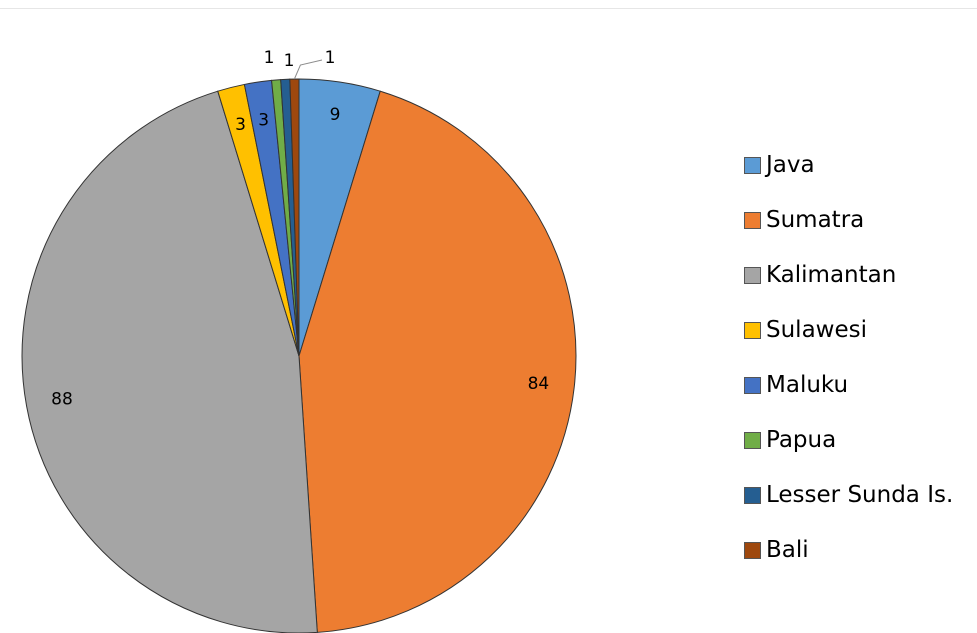 This screenshot has width=977, height=633. I want to click on data-label-lesser-sunda: 1, so click(289, 61).